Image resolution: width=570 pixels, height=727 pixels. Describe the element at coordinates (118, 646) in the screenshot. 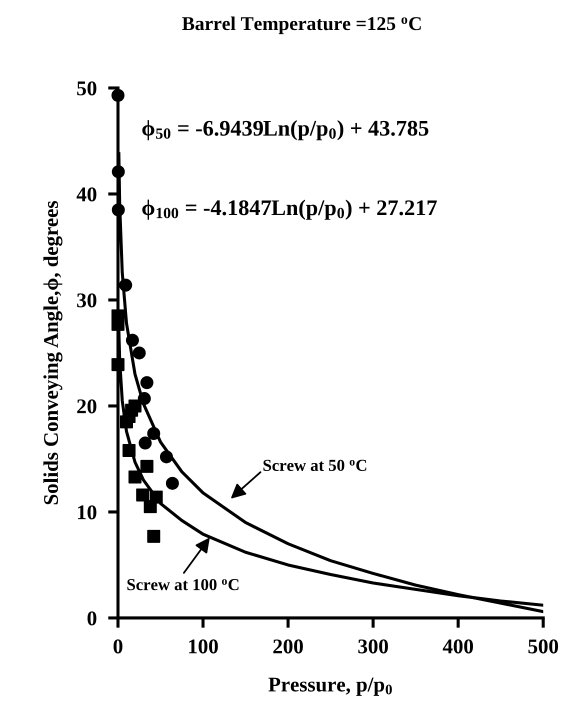

I see `x-tick-label: 0` at that location.